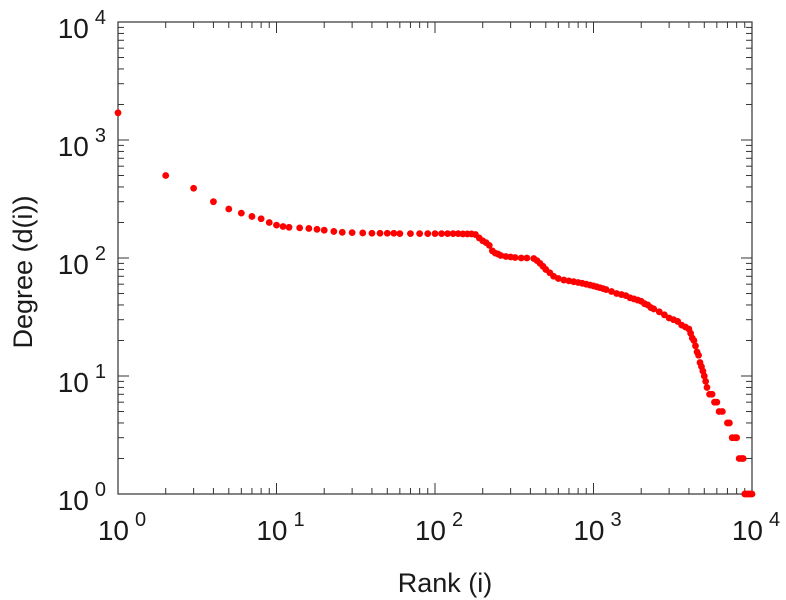  What do you see at coordinates (774, 520) in the screenshot?
I see `x-tick-label-exponent: 4` at bounding box center [774, 520].